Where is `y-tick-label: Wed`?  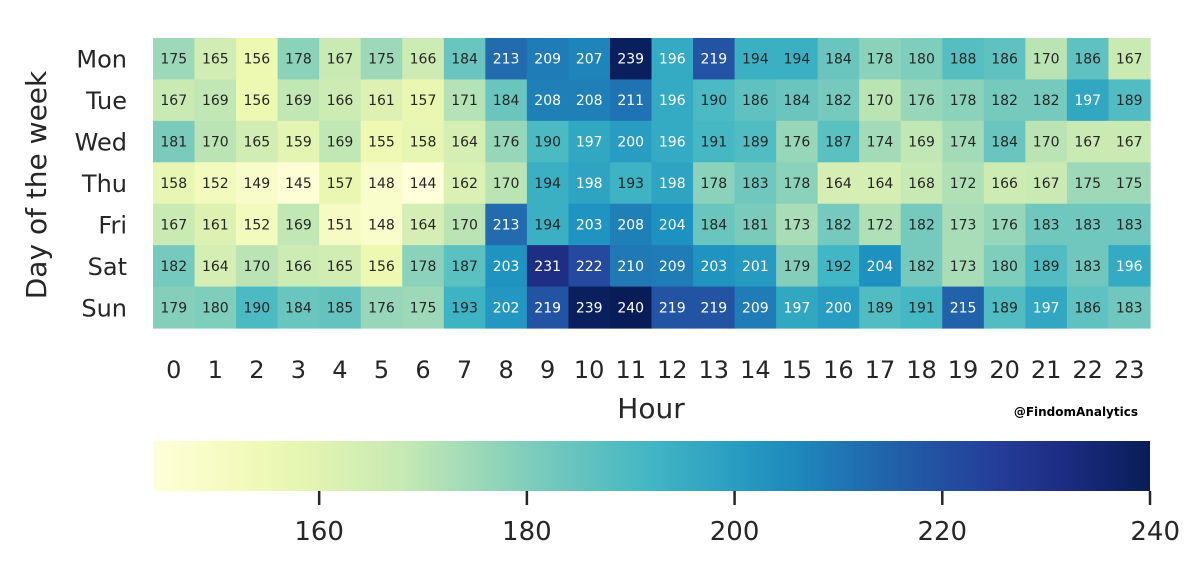
y-tick-label: Wed is located at coordinates (101, 143).